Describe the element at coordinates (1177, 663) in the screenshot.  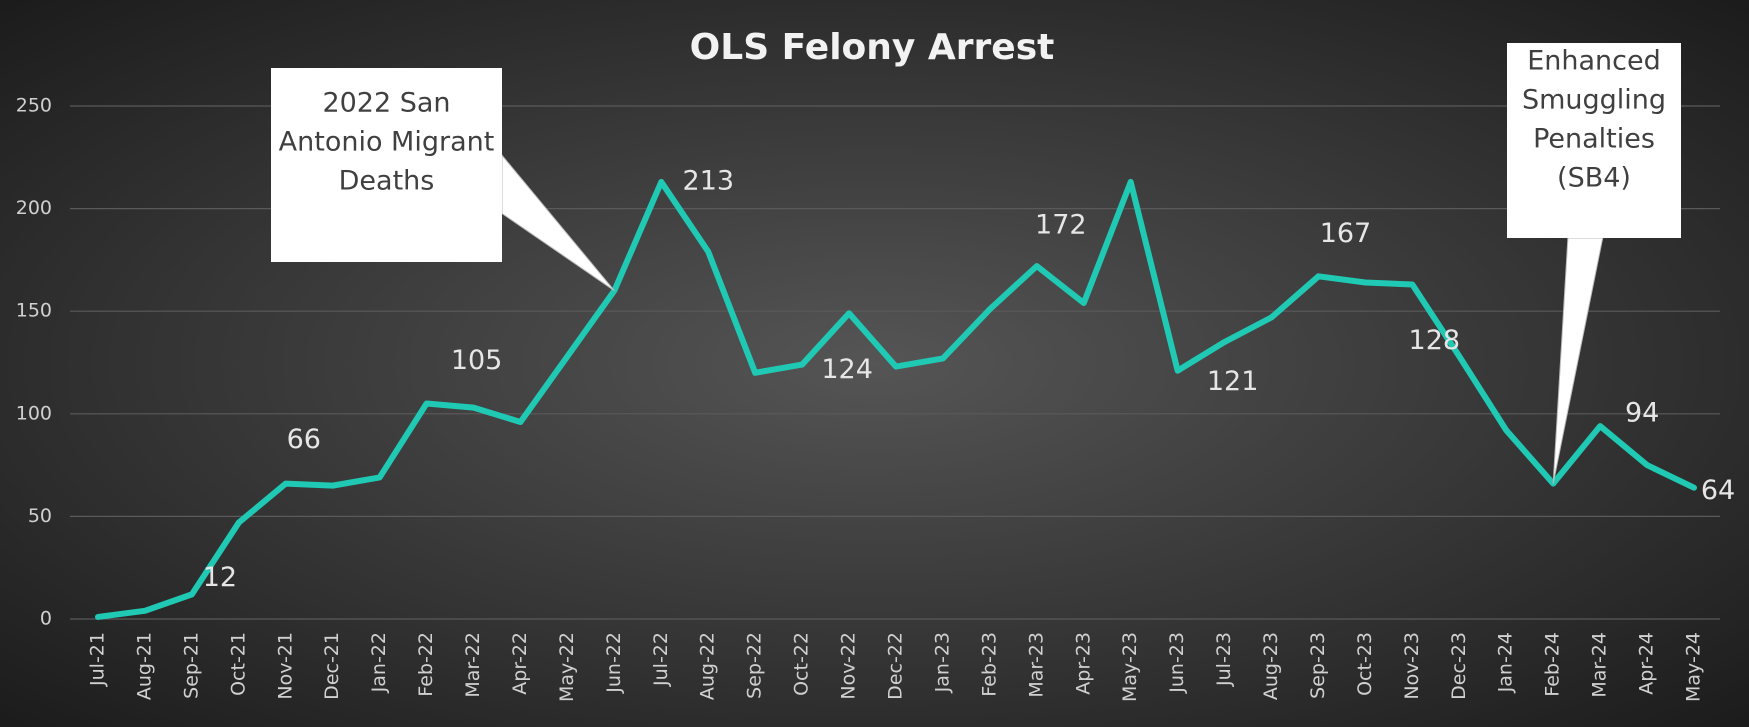
I see `x-tick-label: Jun-23` at that location.